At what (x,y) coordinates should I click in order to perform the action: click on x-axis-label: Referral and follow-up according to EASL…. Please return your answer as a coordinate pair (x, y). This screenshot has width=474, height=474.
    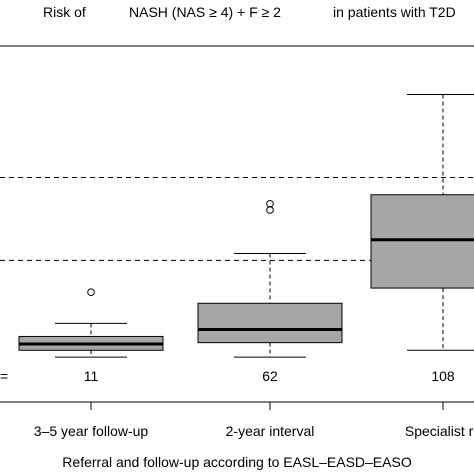
    Looking at the image, I should click on (237, 462).